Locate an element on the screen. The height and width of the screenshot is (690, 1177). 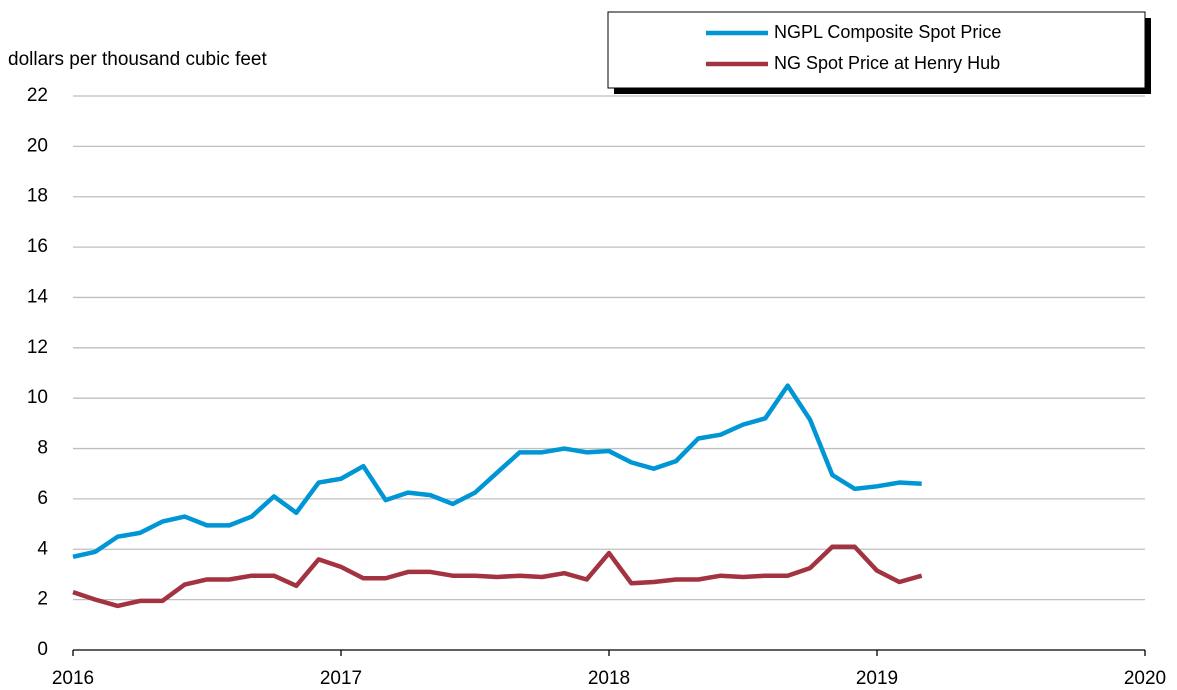
x-tick-label: 2020 is located at coordinates (1145, 678).